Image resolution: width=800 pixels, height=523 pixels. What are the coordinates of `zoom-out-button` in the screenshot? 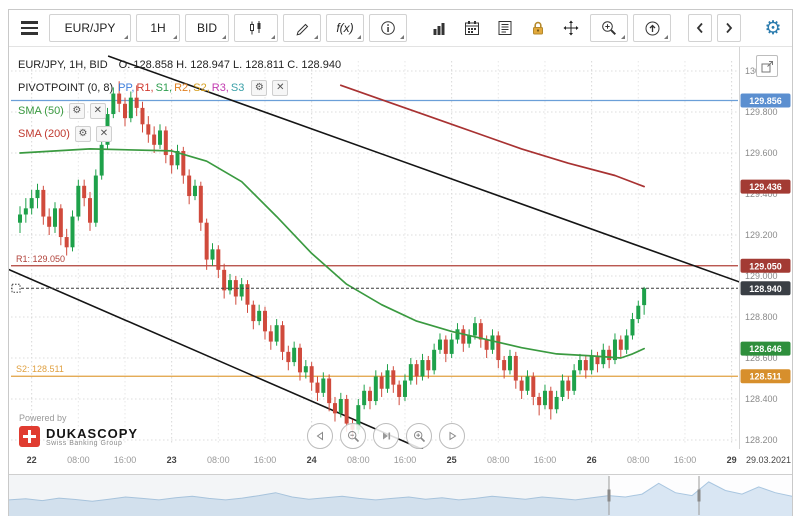 It's located at (353, 436).